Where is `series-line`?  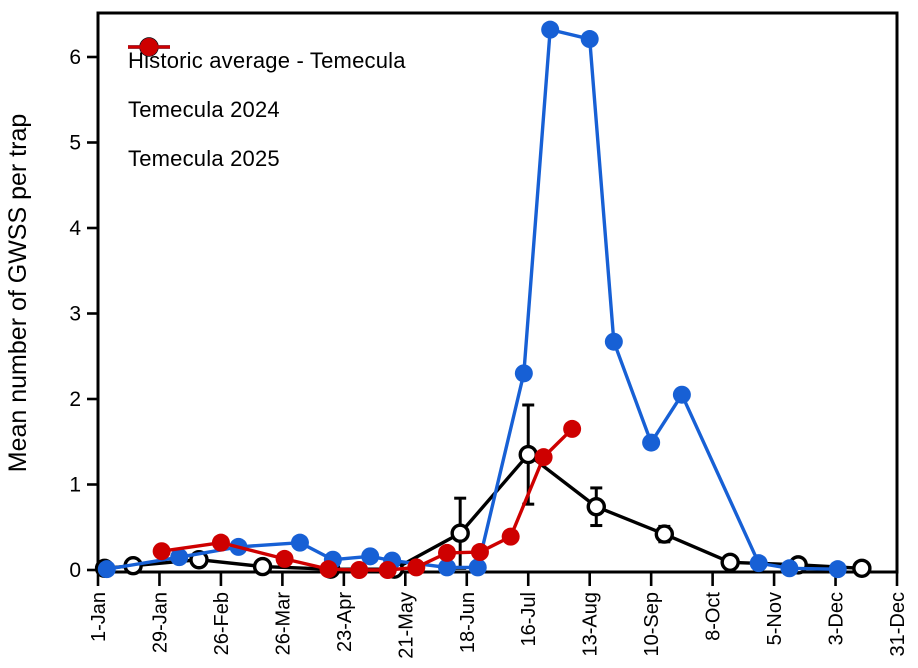
series-line is located at coordinates (367, 499).